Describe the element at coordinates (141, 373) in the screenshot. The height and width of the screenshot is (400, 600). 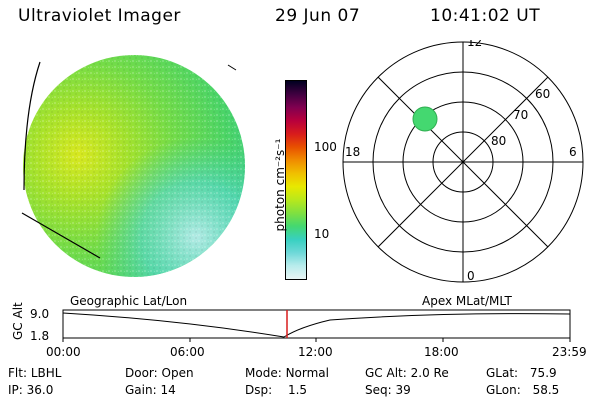
I see `info-door-label: Door:` at that location.